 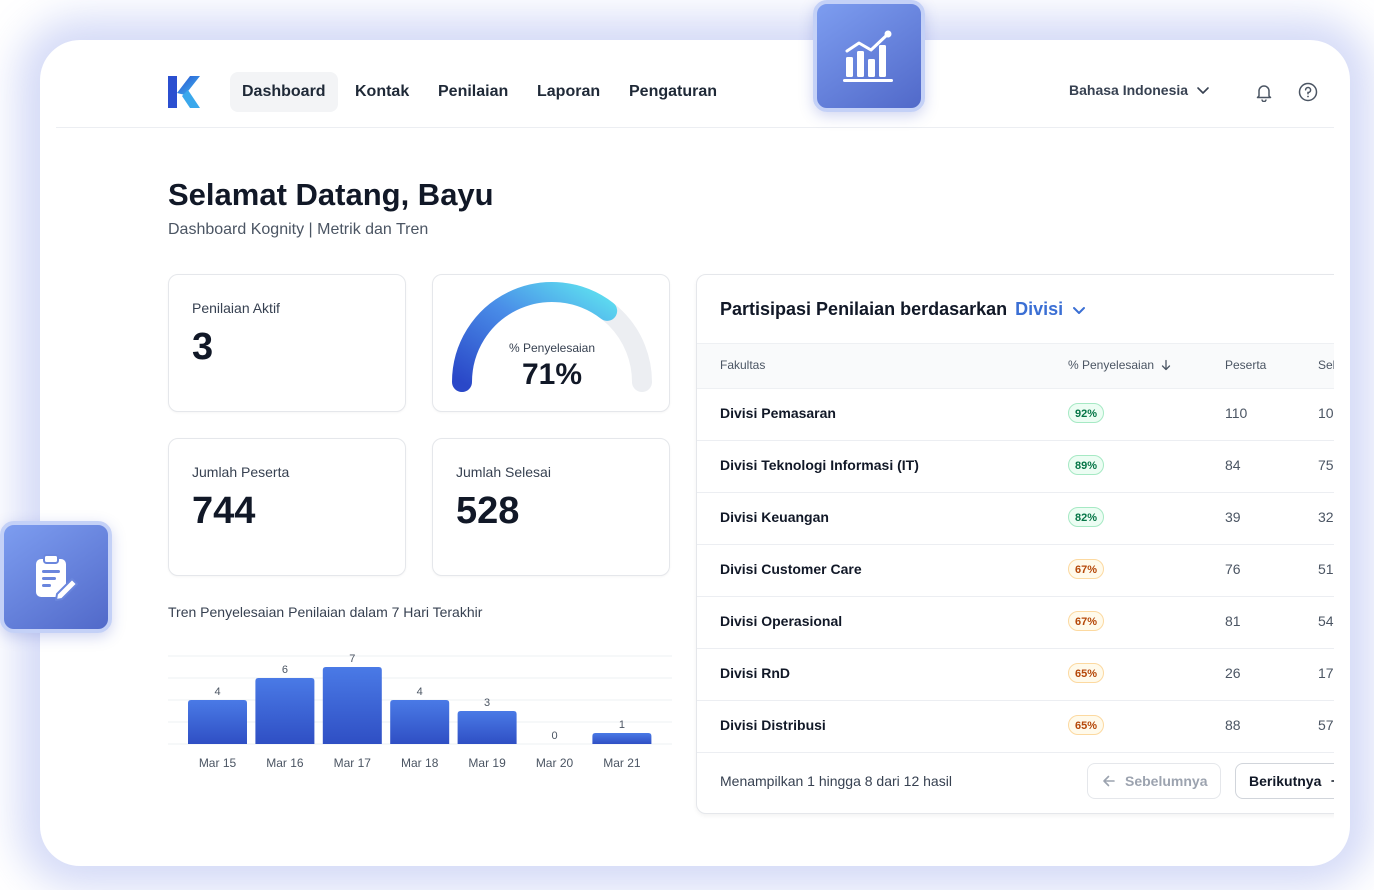 I want to click on column-fakultas: Fakultas, so click(x=743, y=365).